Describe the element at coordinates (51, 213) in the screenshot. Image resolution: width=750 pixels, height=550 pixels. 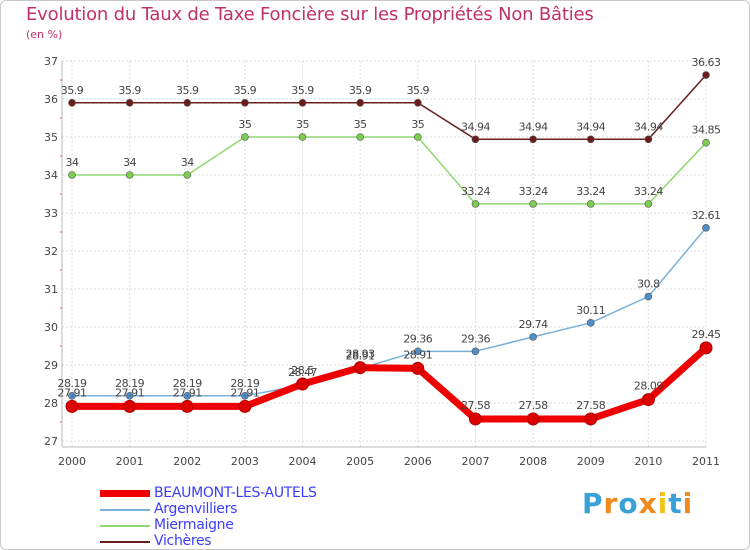
I see `y-tick-label: 33` at that location.